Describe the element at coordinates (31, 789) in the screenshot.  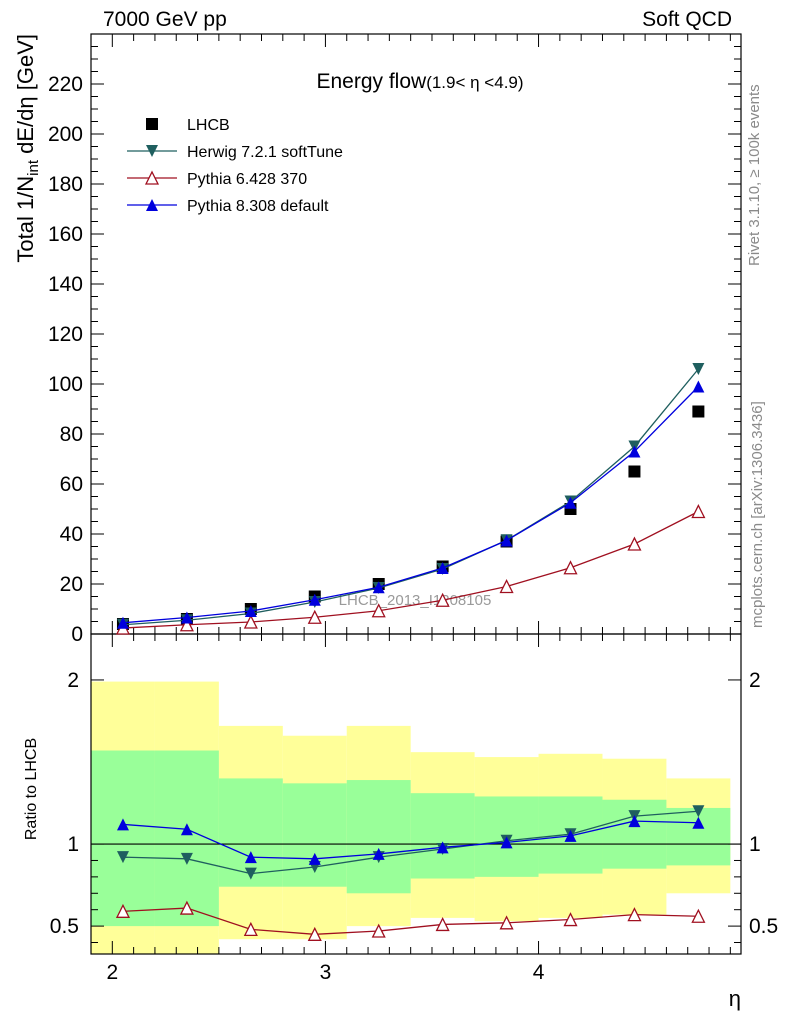
I see `ratio-y-axis-label: Ratio to LHCB` at that location.